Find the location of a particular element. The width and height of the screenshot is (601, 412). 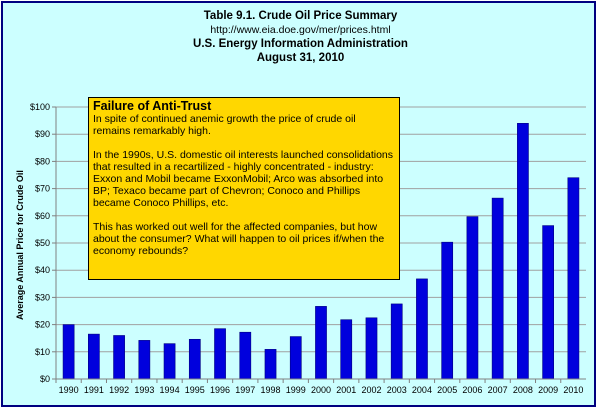

x-tick-label: 2001 is located at coordinates (346, 390).